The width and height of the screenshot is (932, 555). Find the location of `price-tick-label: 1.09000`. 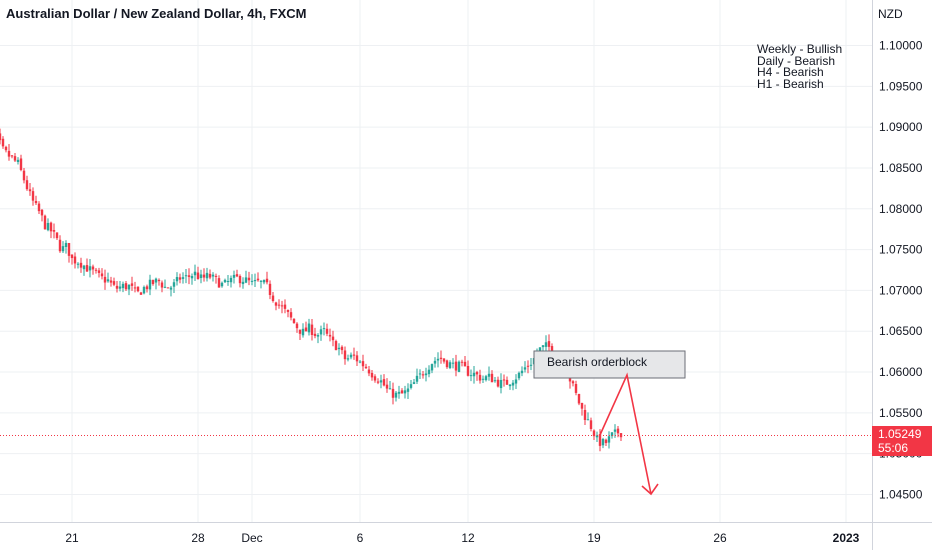

price-tick-label: 1.09000 is located at coordinates (901, 127).